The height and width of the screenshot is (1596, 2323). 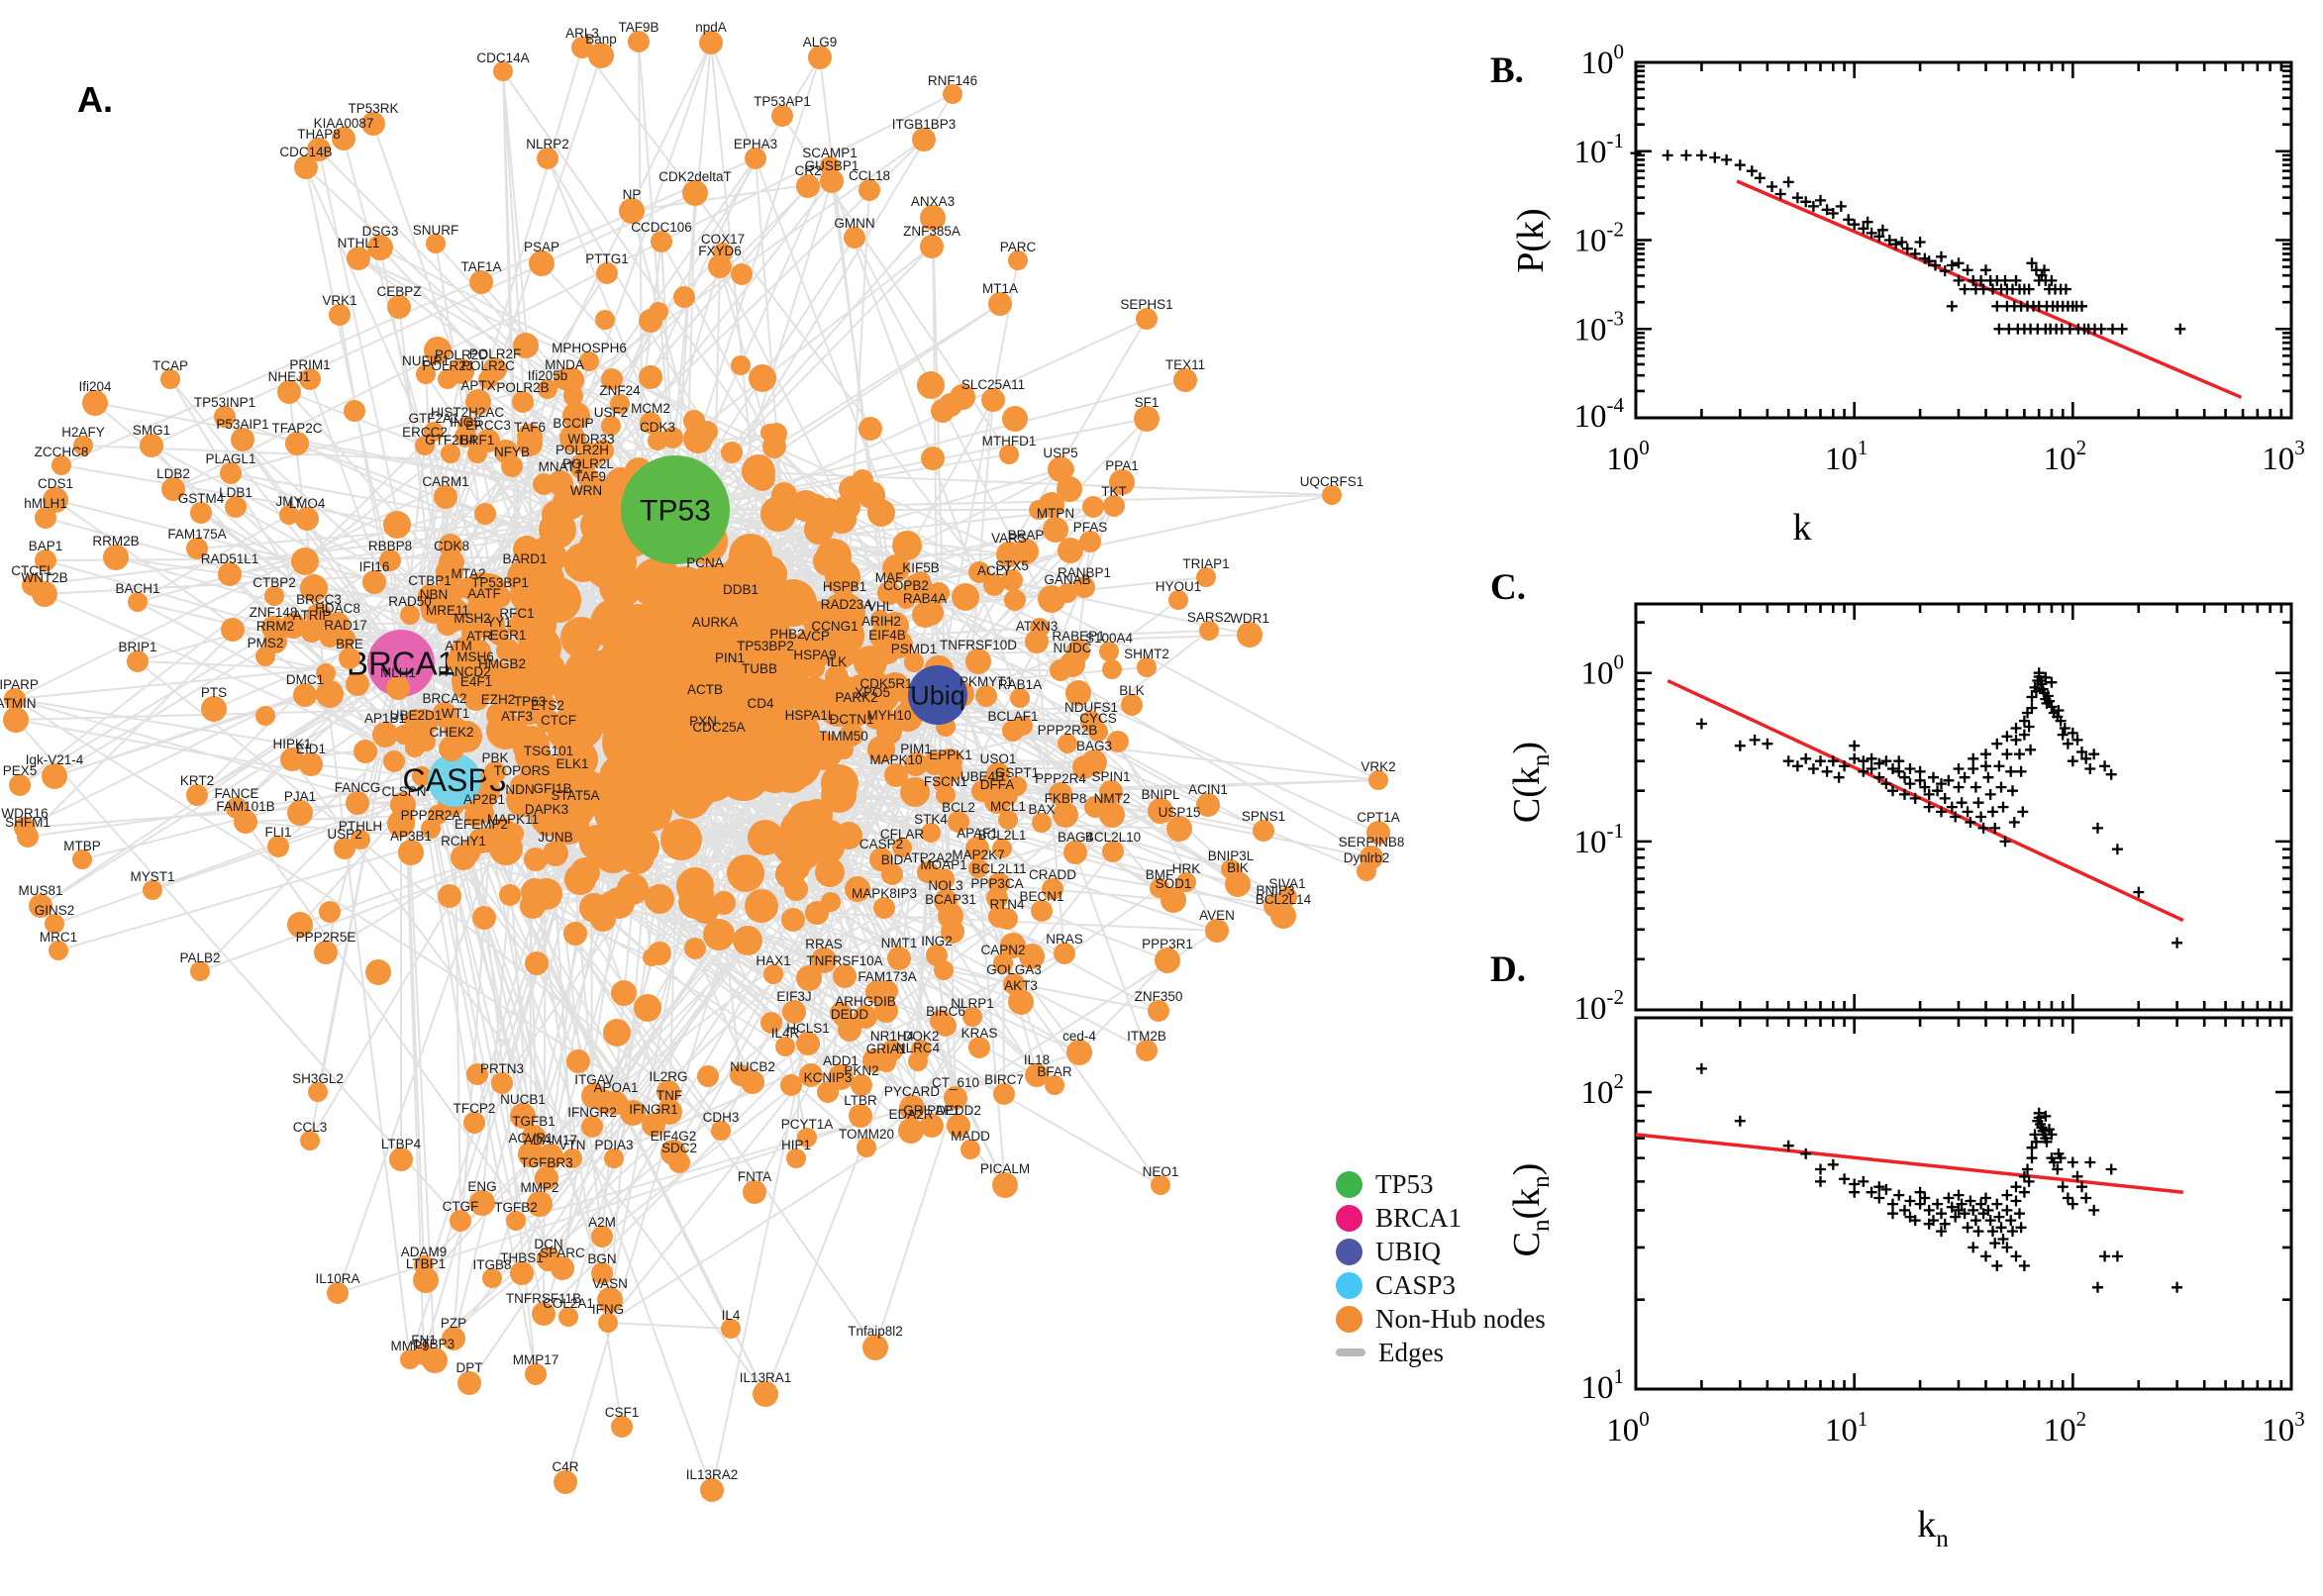 What do you see at coordinates (1112, 798) in the screenshot?
I see `node-label: NMT2` at bounding box center [1112, 798].